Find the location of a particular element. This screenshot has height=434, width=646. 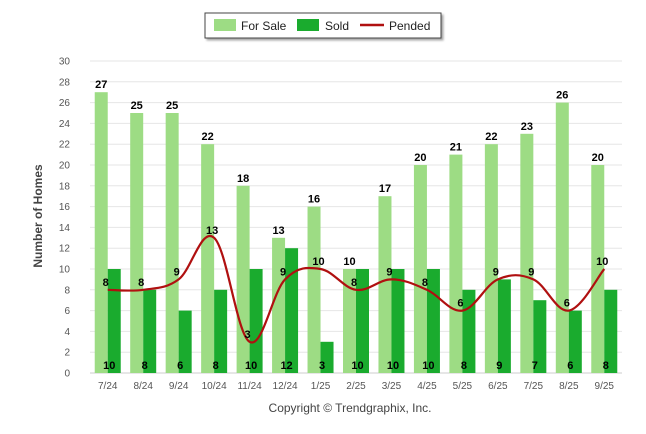

legend-frame is located at coordinates (323, 25).